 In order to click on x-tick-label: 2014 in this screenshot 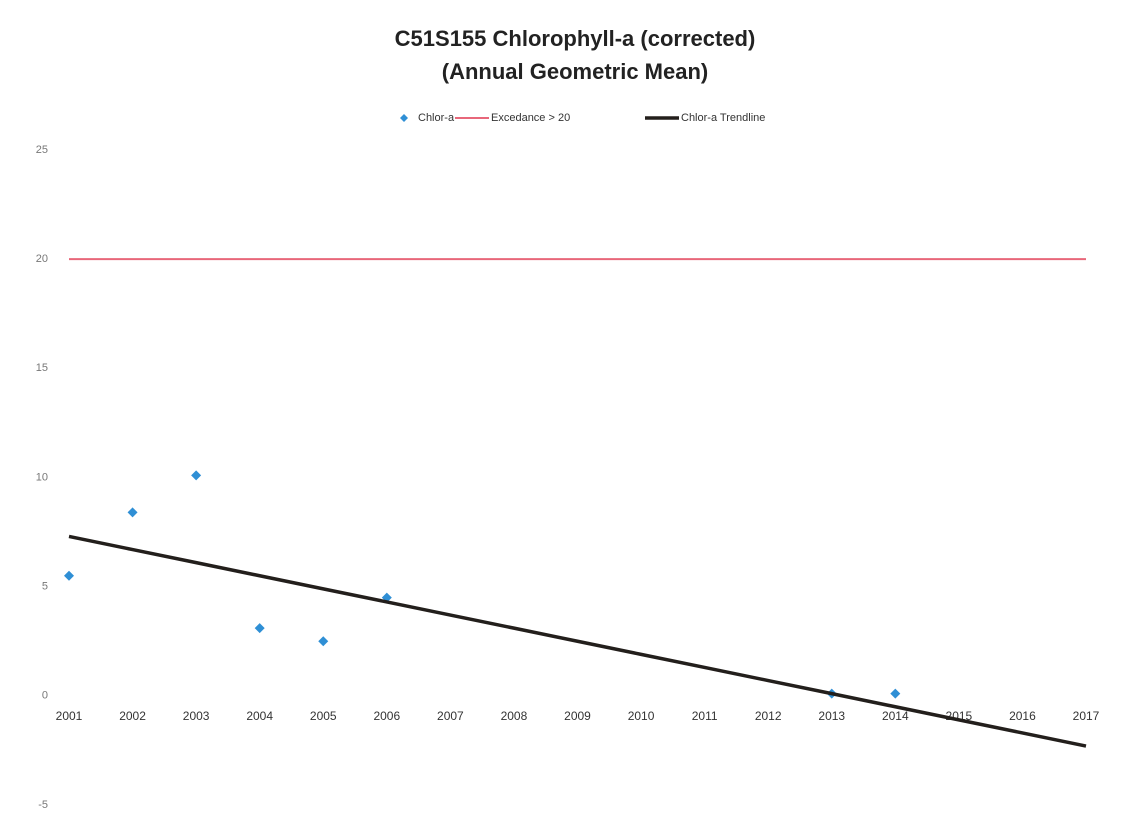, I will do `click(895, 716)`.